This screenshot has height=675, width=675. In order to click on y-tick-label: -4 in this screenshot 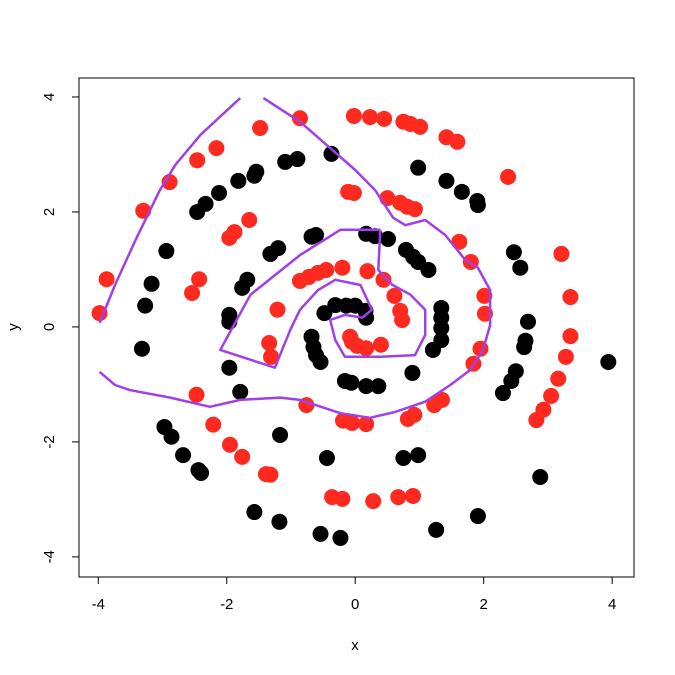, I will do `click(49, 556)`.